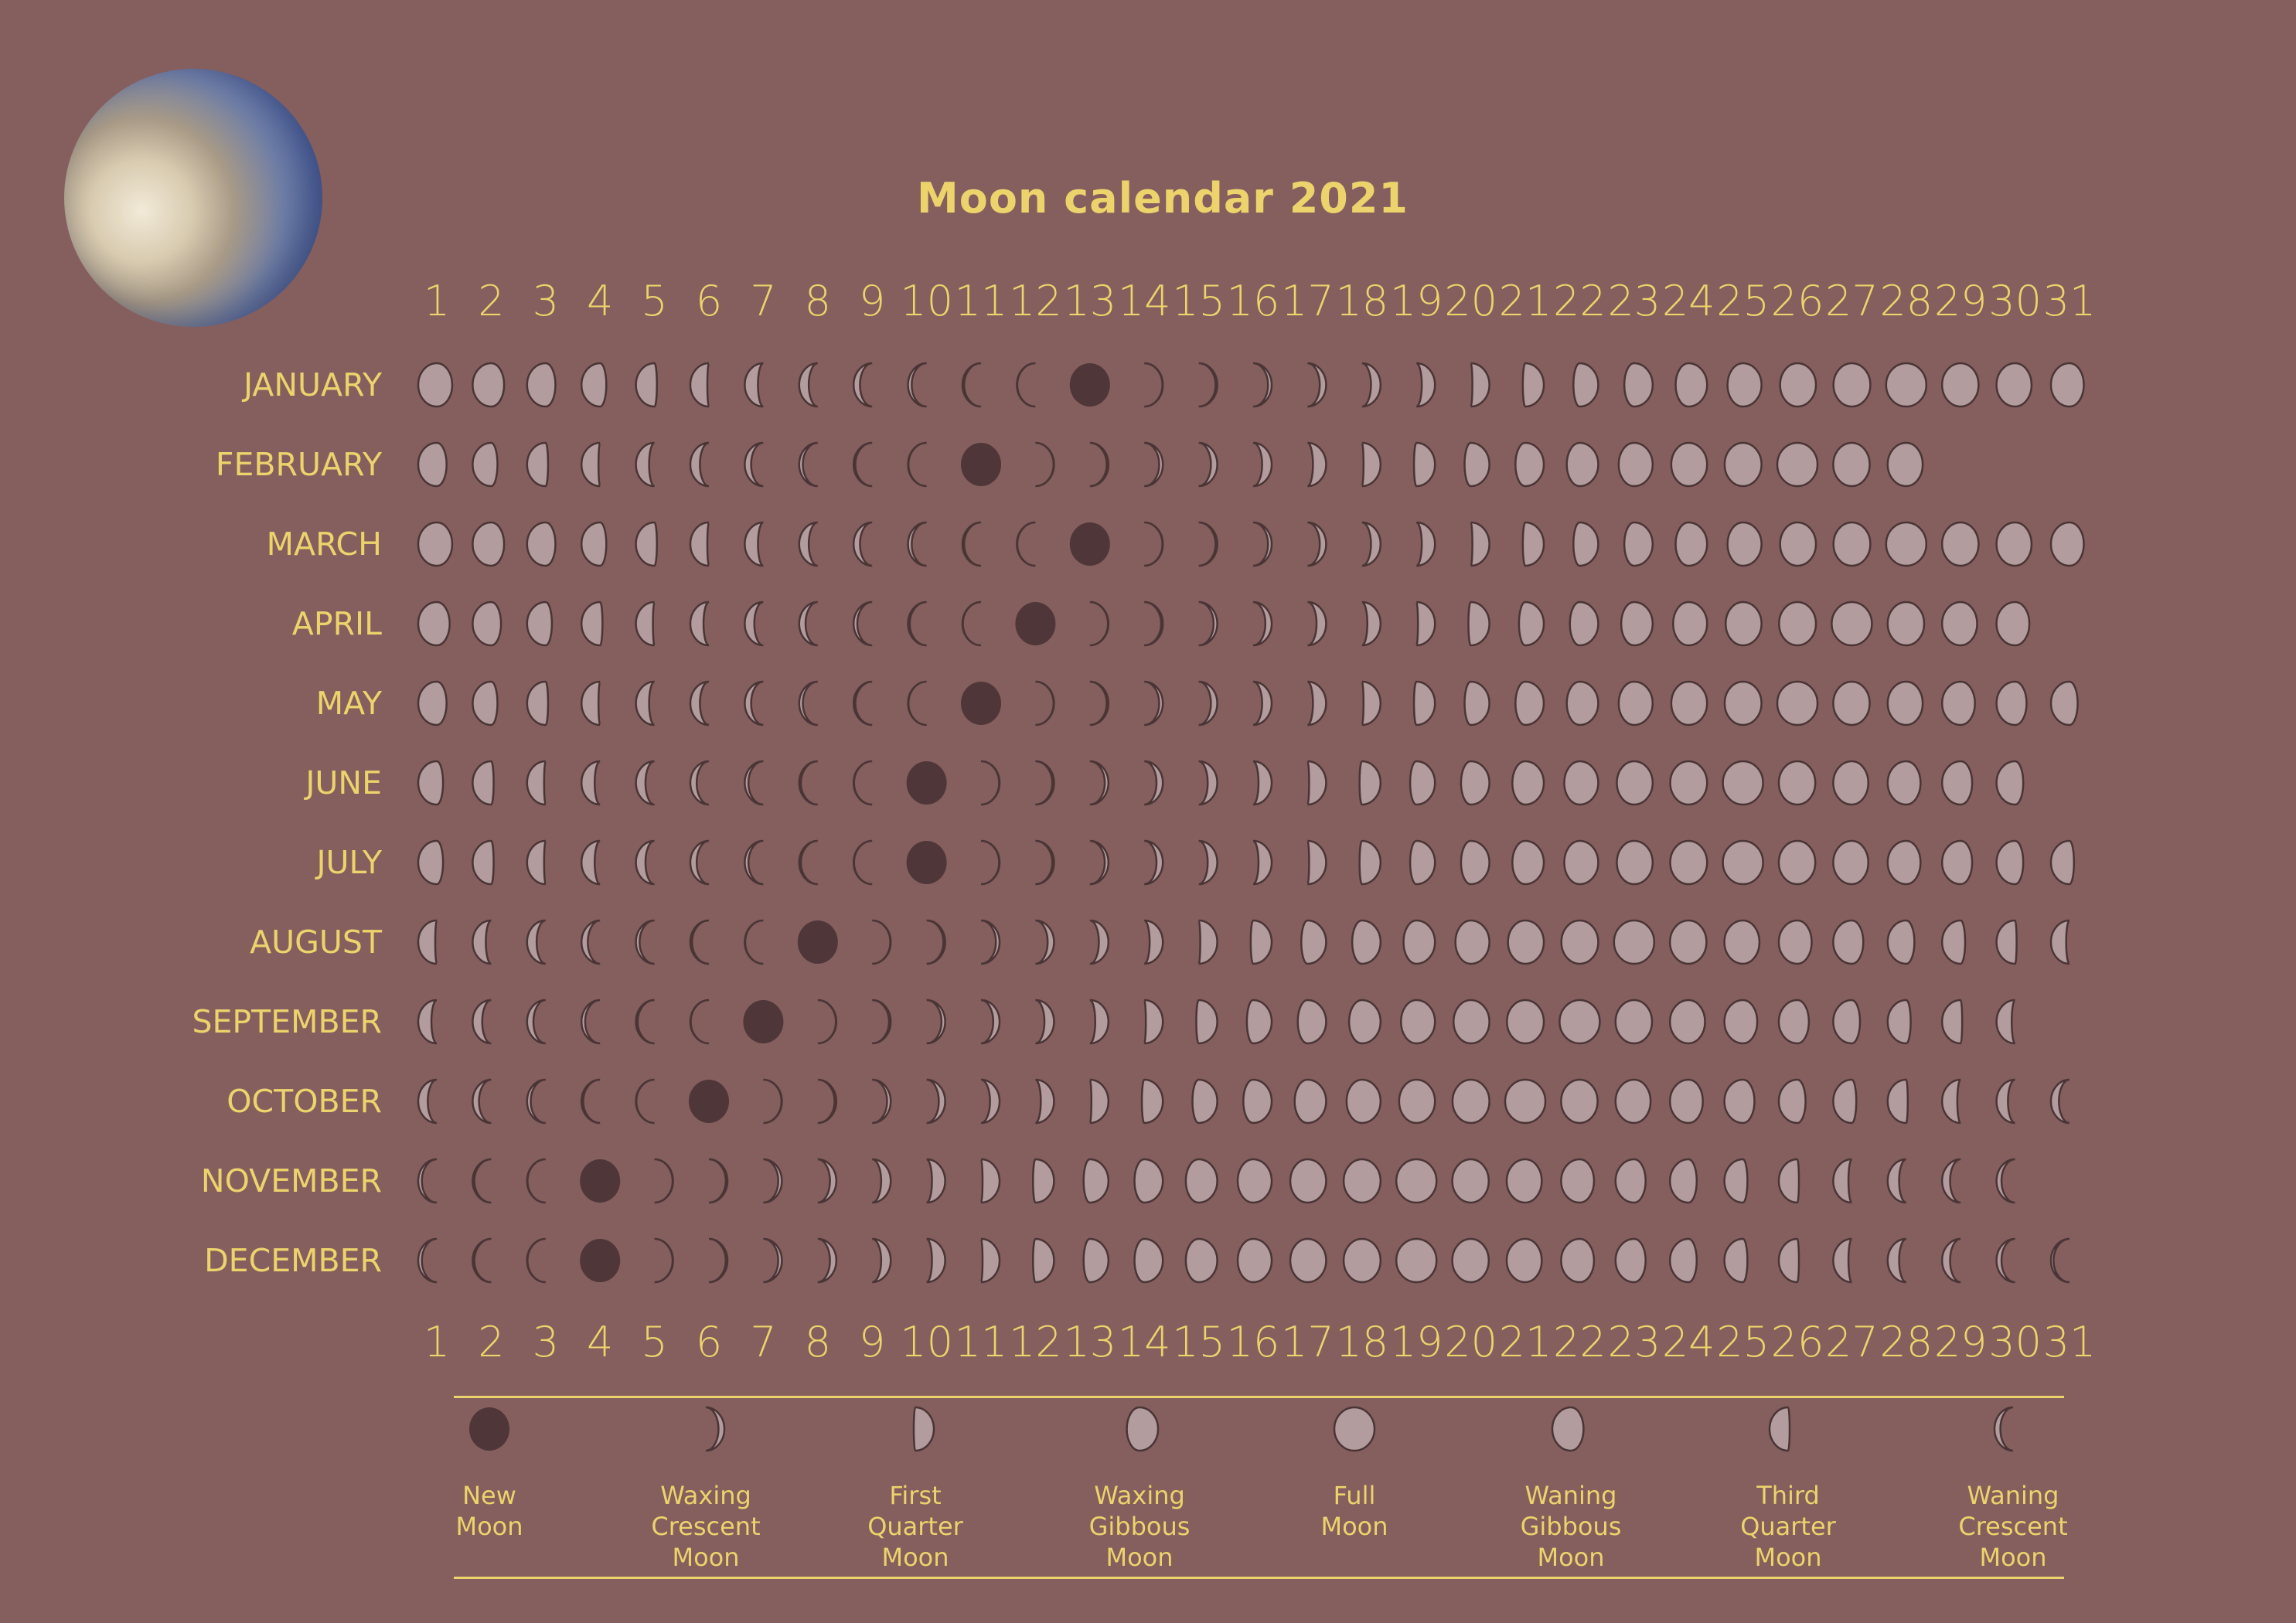 This screenshot has width=2296, height=1623. Describe the element at coordinates (489, 1511) in the screenshot. I see `legend-label: New Moon` at that location.